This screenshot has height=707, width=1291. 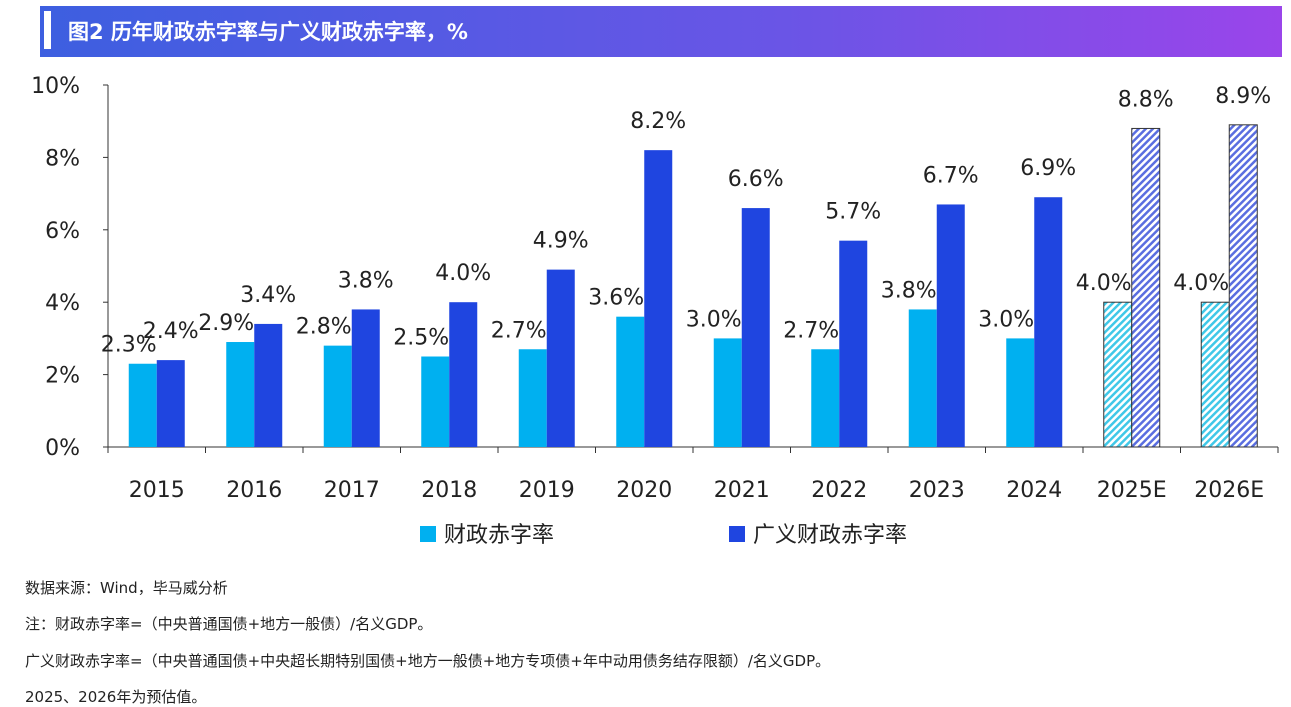 What do you see at coordinates (616, 298) in the screenshot?
I see `deficit-data-label: 3.6%` at bounding box center [616, 298].